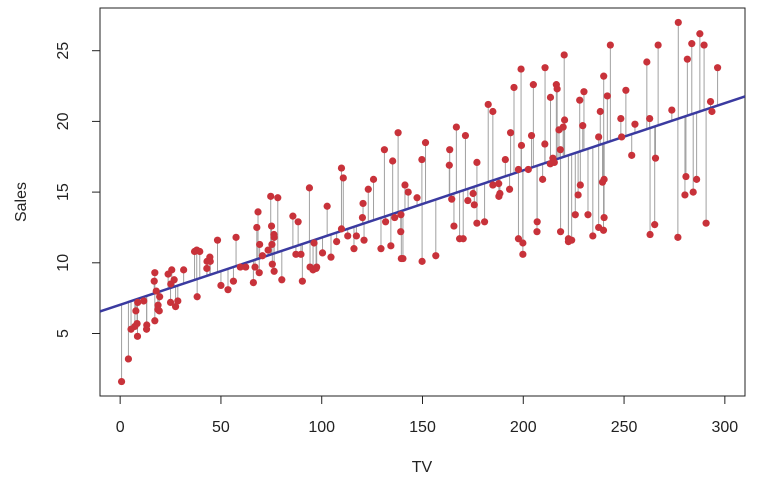  I want to click on x-tick-label: 300, so click(724, 427).